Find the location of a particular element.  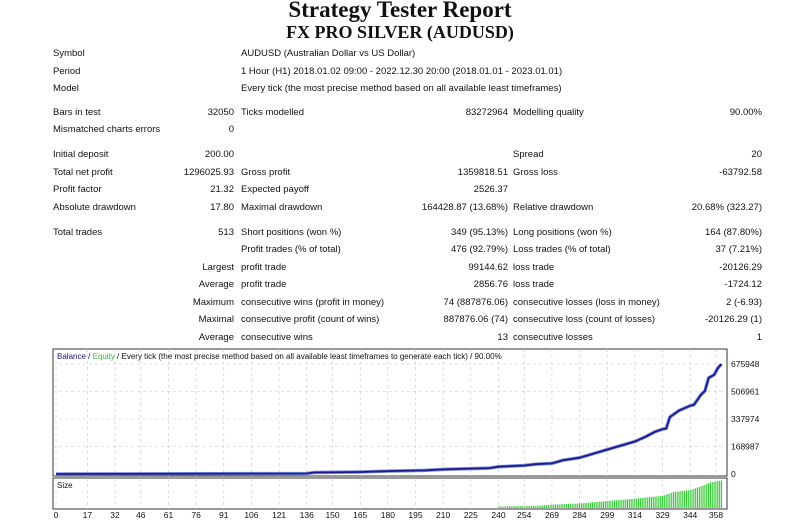

stat-value: 32050 is located at coordinates (220, 112).